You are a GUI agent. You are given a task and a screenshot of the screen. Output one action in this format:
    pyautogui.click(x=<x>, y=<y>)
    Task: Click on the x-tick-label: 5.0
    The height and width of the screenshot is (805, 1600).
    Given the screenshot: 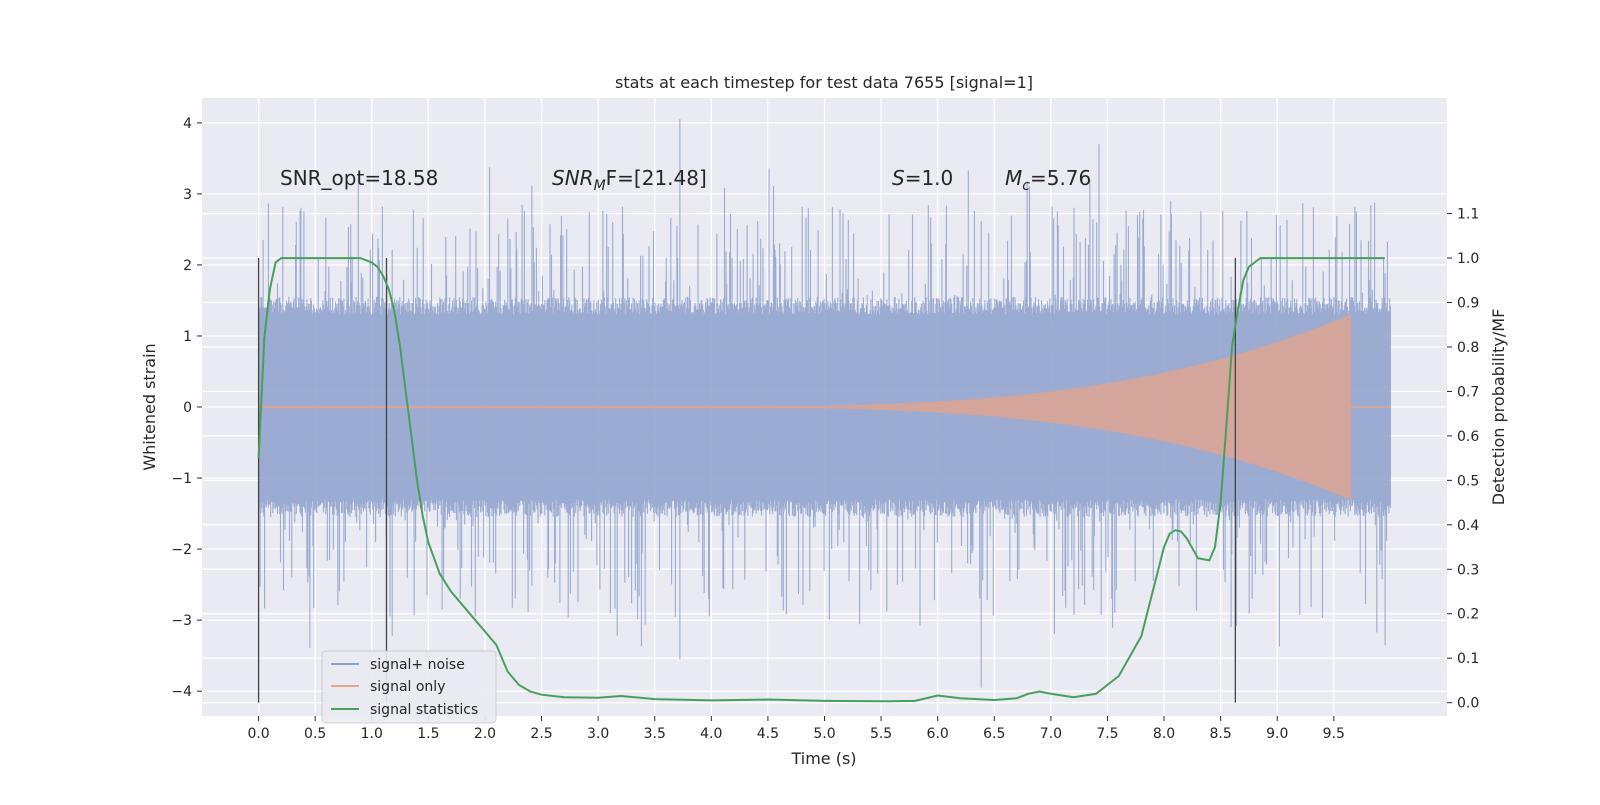 What is the action you would take?
    pyautogui.click(x=824, y=734)
    